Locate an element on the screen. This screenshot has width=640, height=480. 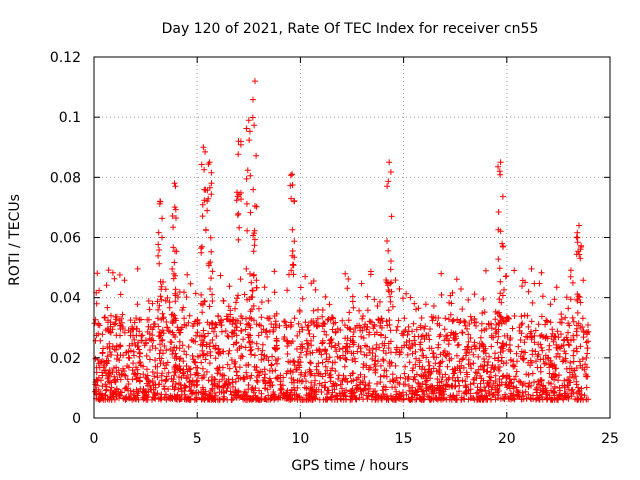
y-tick-label: 0.04 is located at coordinates (65, 299).